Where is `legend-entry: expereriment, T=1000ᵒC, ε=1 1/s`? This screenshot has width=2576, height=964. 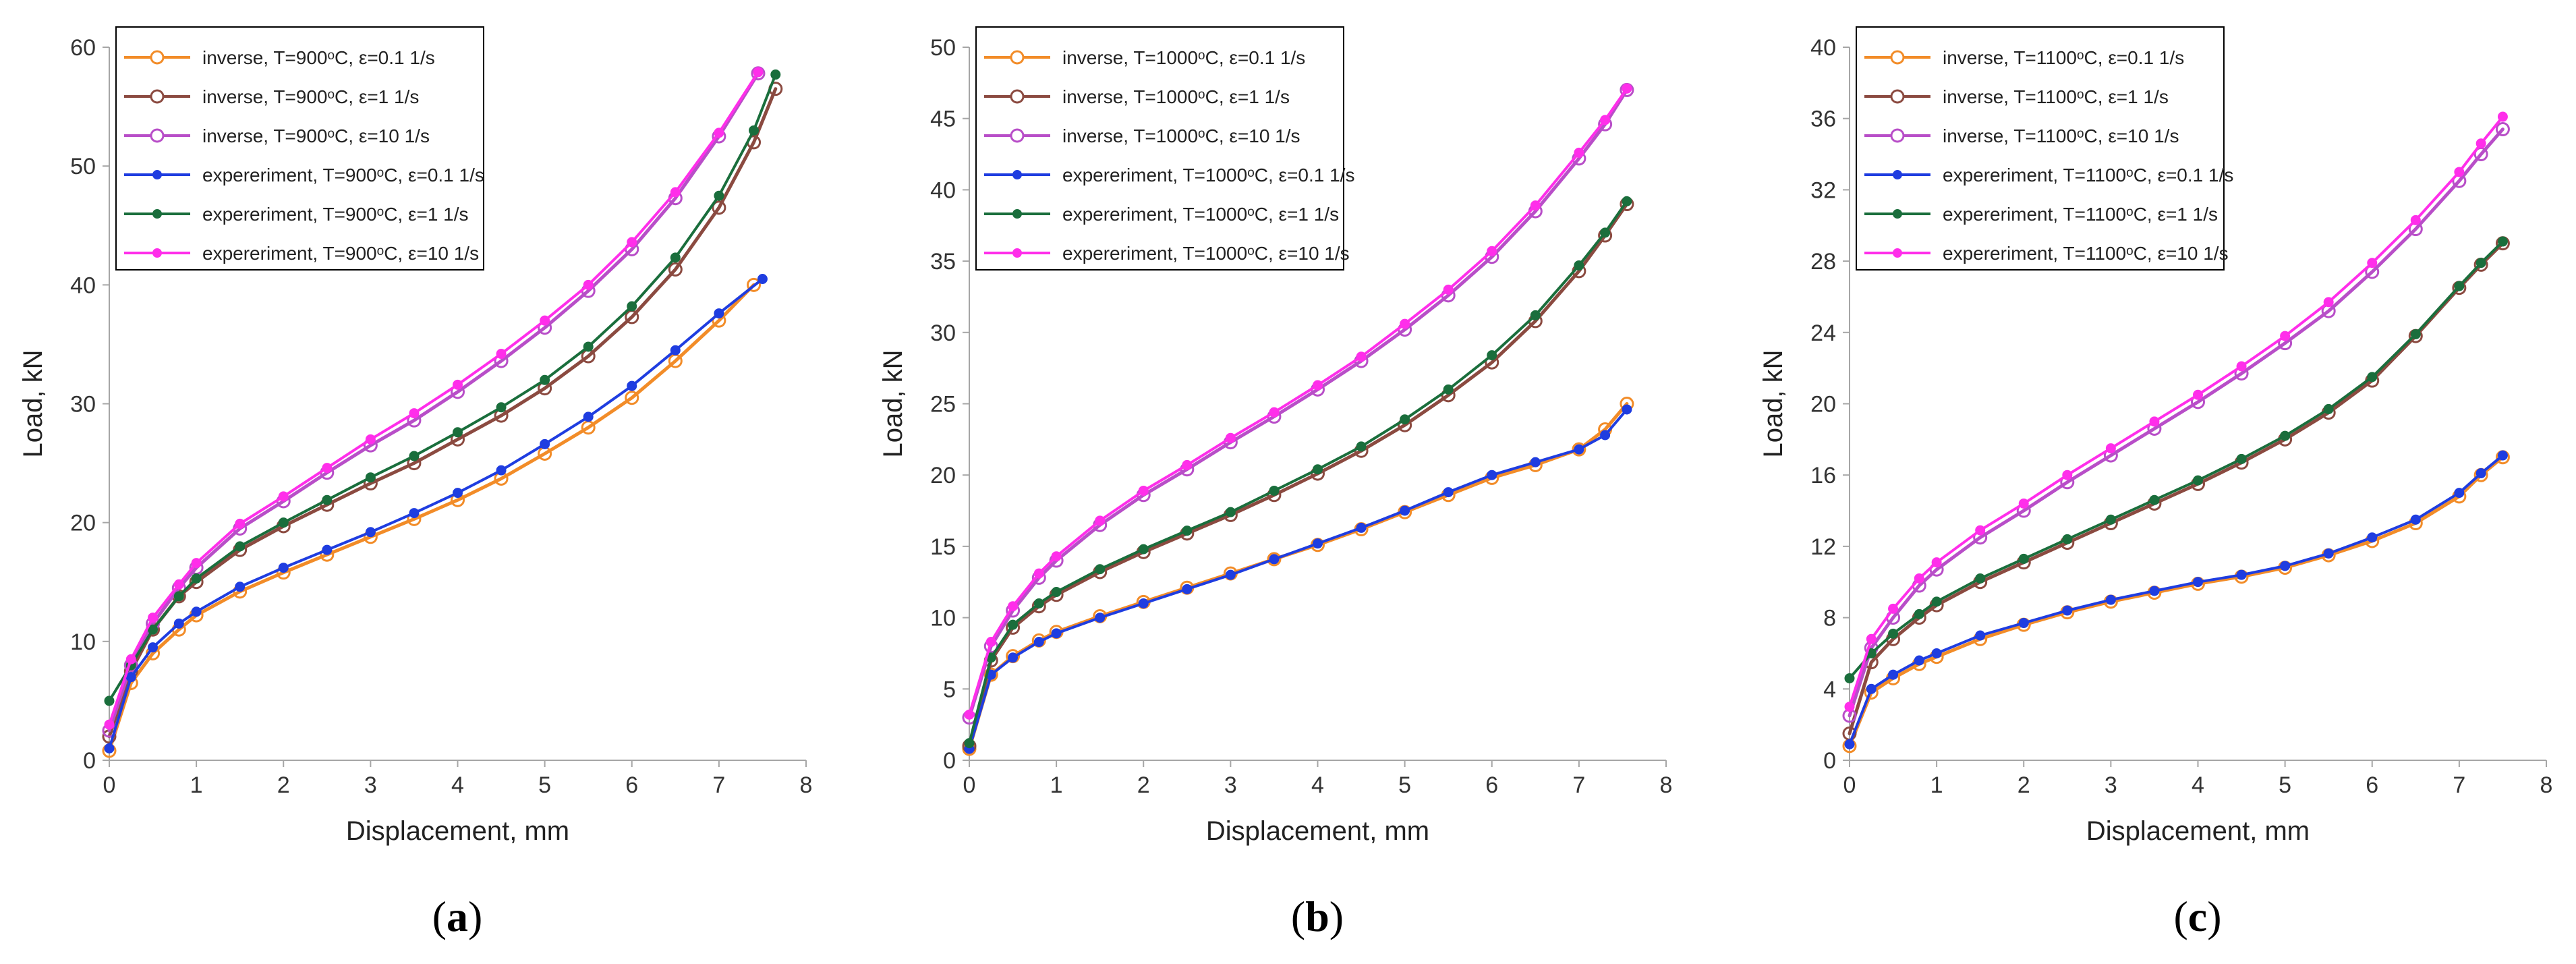 legend-entry: expereriment, T=1000ᵒC, ε=1 1/s is located at coordinates (1161, 214).